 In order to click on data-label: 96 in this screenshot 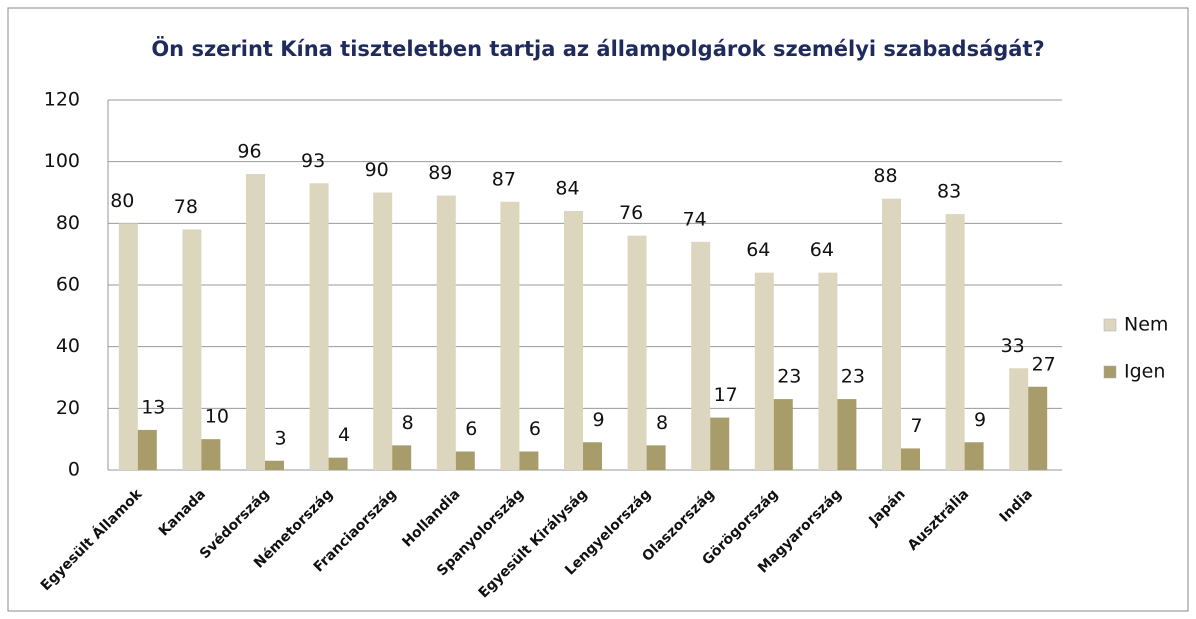, I will do `click(249, 152)`.